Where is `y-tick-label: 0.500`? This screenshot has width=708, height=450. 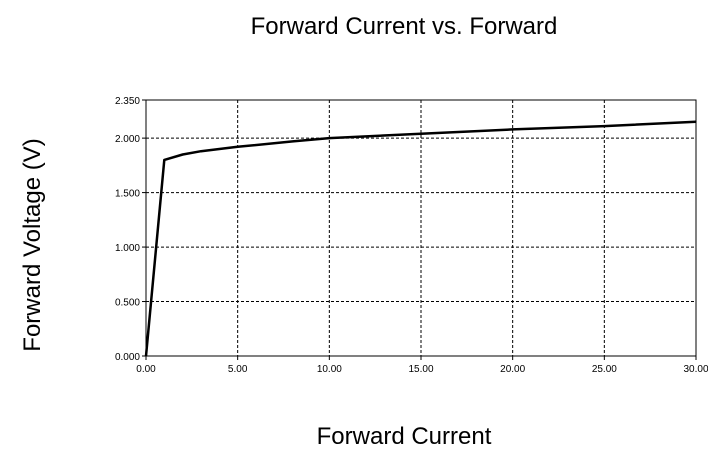
y-tick-label: 0.500 is located at coordinates (127, 303).